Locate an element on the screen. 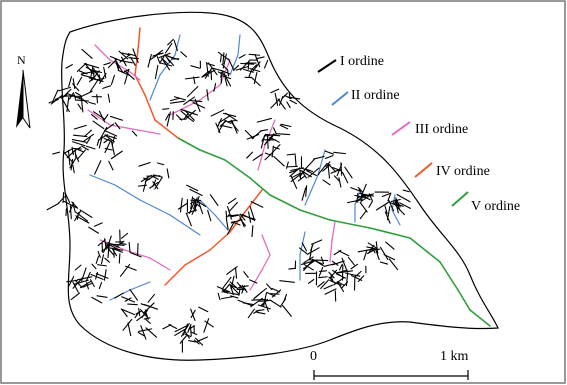  legend-label-order-1: I ordine is located at coordinates (362, 61).